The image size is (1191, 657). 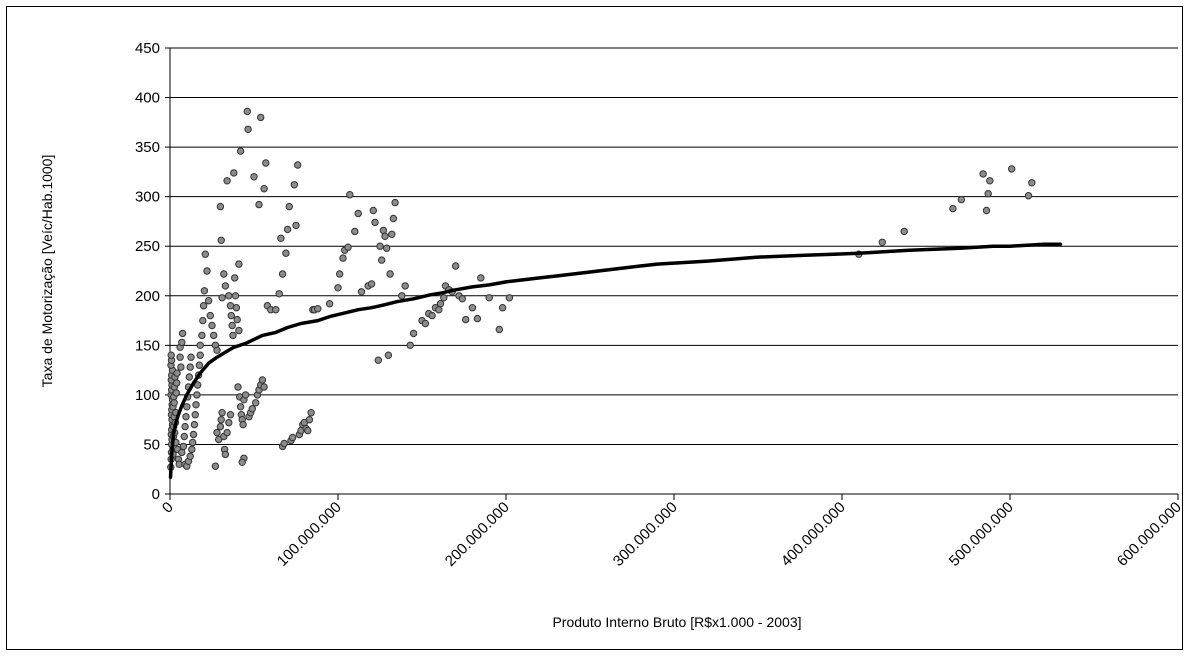 What do you see at coordinates (147, 271) in the screenshot?
I see `y-tick-labels: 0 50 100 150 200 250 300 350 400 450` at bounding box center [147, 271].